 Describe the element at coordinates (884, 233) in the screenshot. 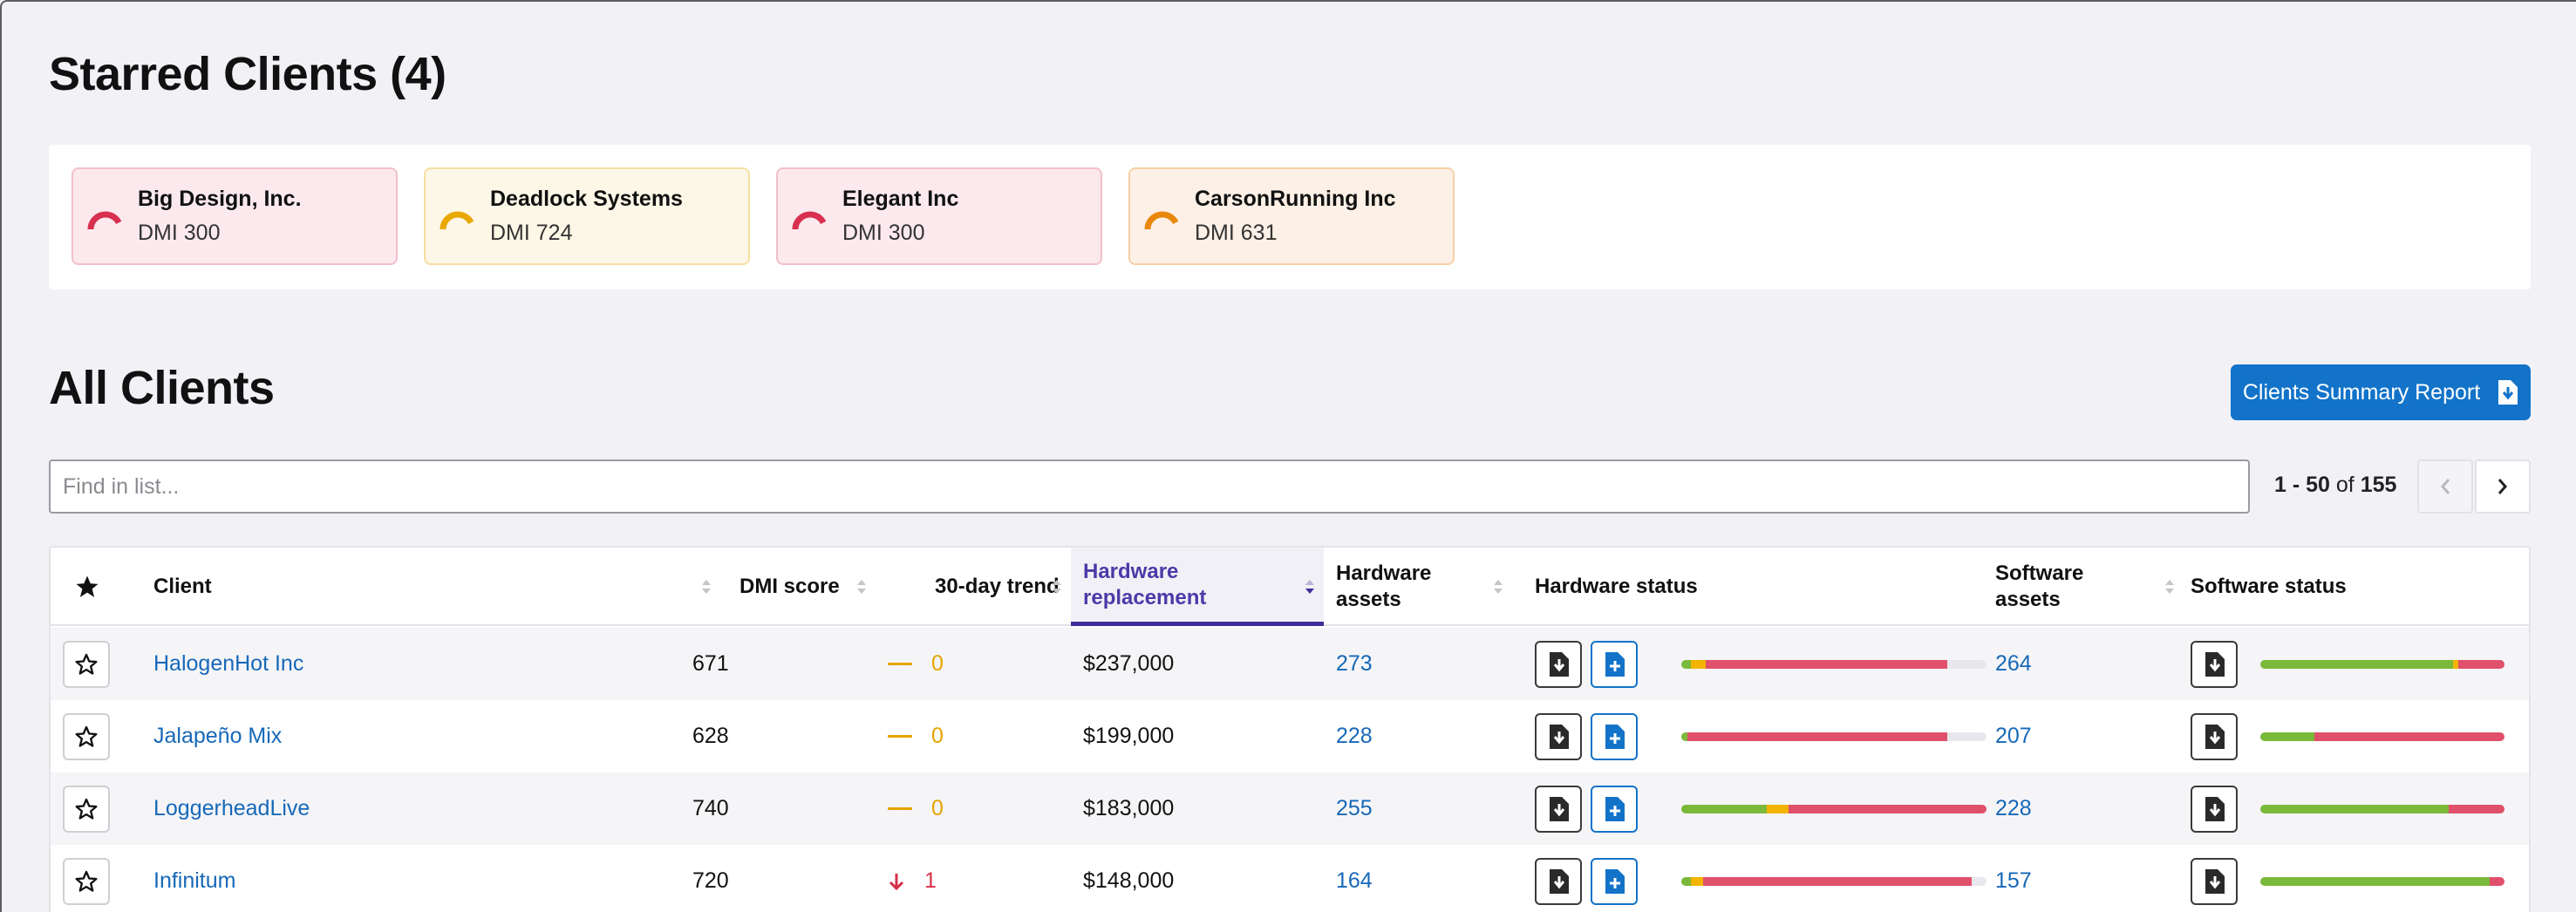

I see `starred-card-dmi: DMI 300` at that location.